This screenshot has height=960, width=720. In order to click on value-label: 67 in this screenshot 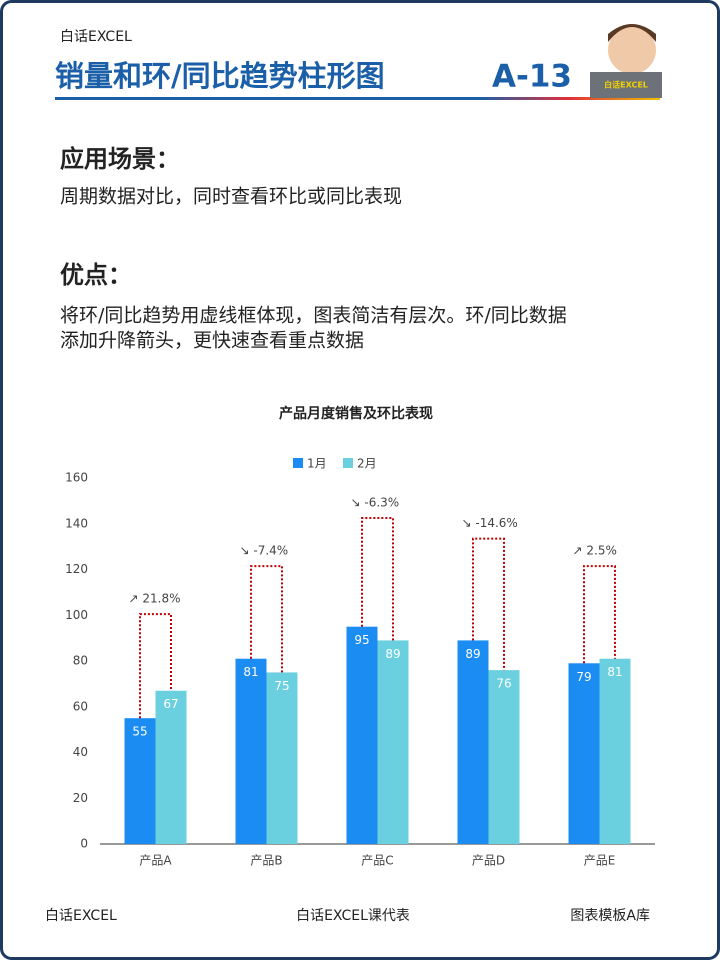, I will do `click(170, 704)`.